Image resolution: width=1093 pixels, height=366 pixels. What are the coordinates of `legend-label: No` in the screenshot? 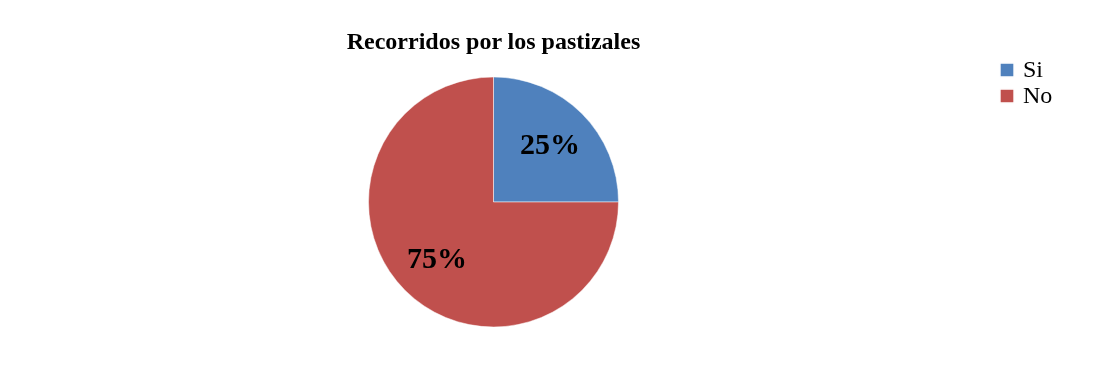 It's located at (1038, 95).